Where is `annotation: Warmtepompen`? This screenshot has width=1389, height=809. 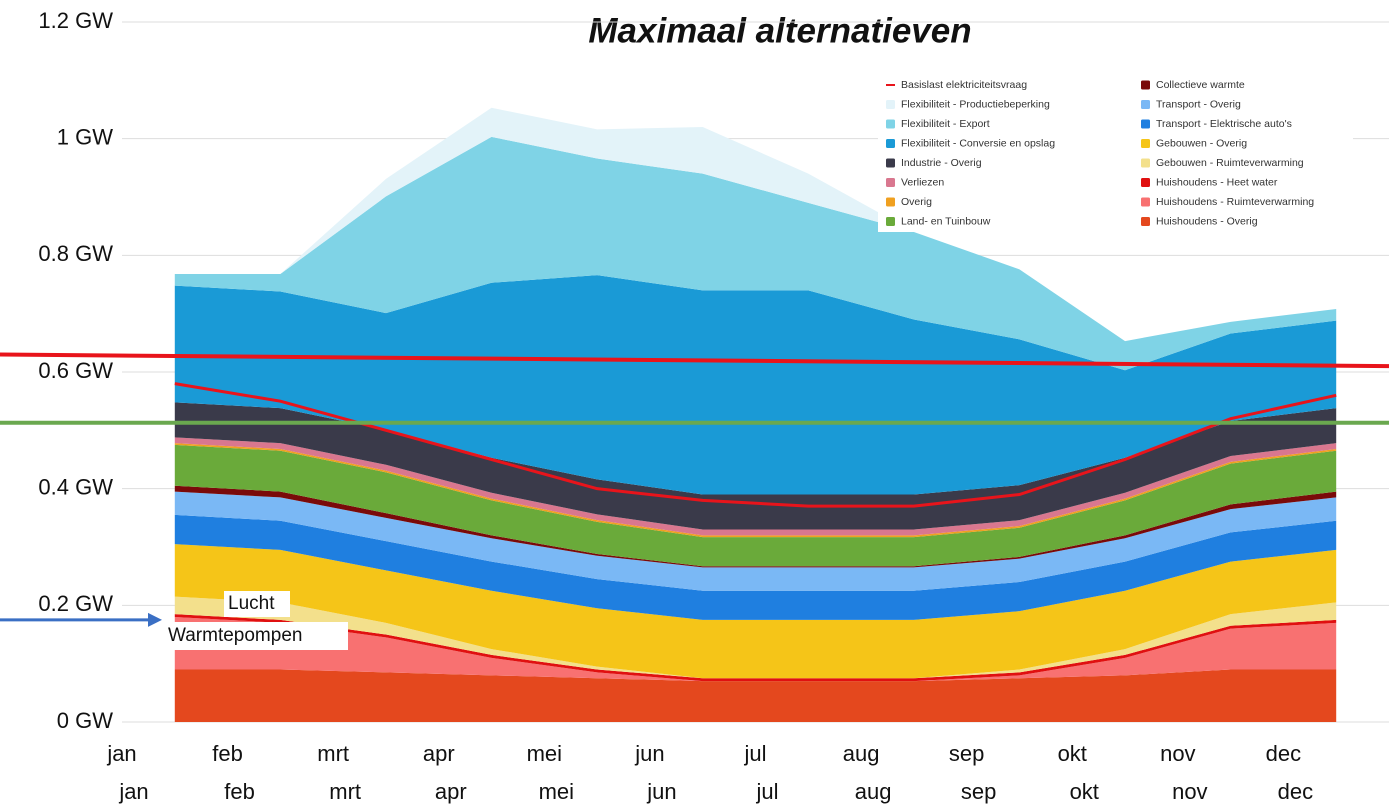
annotation: Warmtepompen is located at coordinates (235, 635).